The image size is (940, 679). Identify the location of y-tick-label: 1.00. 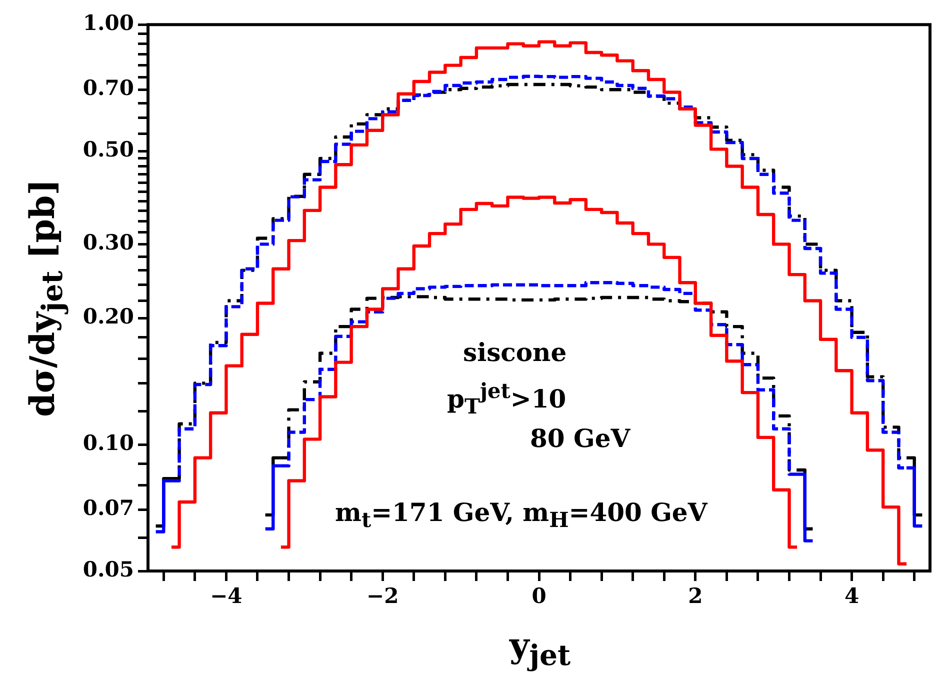
(108, 23).